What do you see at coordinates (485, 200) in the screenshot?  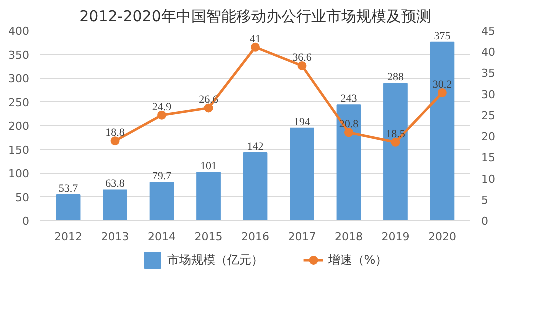 I see `y2-tick-label: 5` at bounding box center [485, 200].